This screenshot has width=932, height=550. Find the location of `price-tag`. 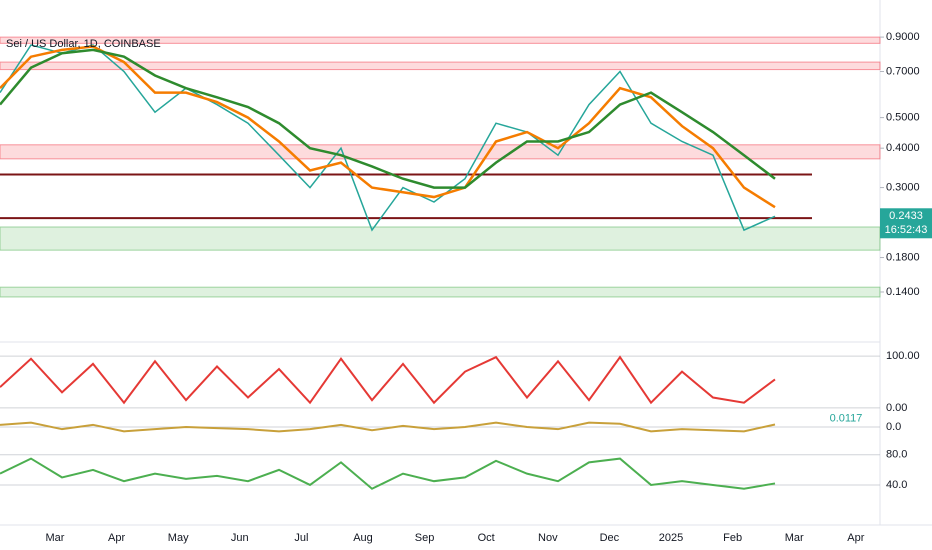

price-tag is located at coordinates (906, 223).